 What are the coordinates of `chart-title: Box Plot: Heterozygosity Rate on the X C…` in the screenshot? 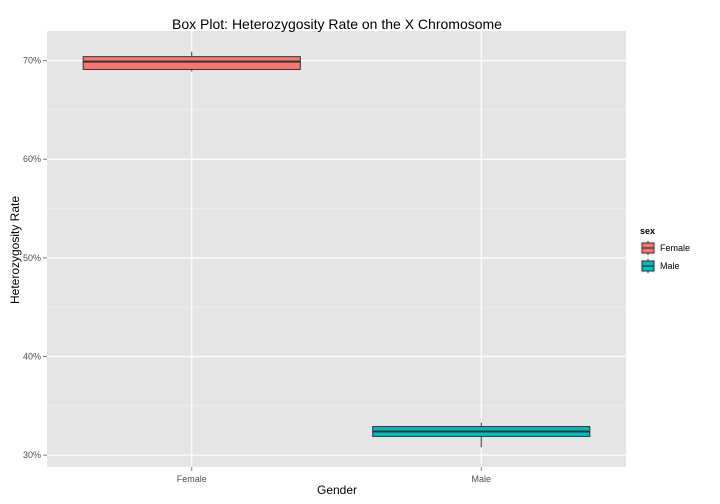 It's located at (337, 24).